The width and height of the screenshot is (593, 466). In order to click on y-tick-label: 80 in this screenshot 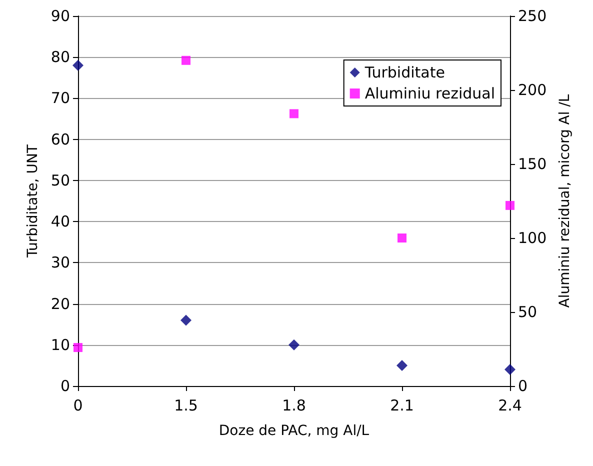, I will do `click(60, 57)`.